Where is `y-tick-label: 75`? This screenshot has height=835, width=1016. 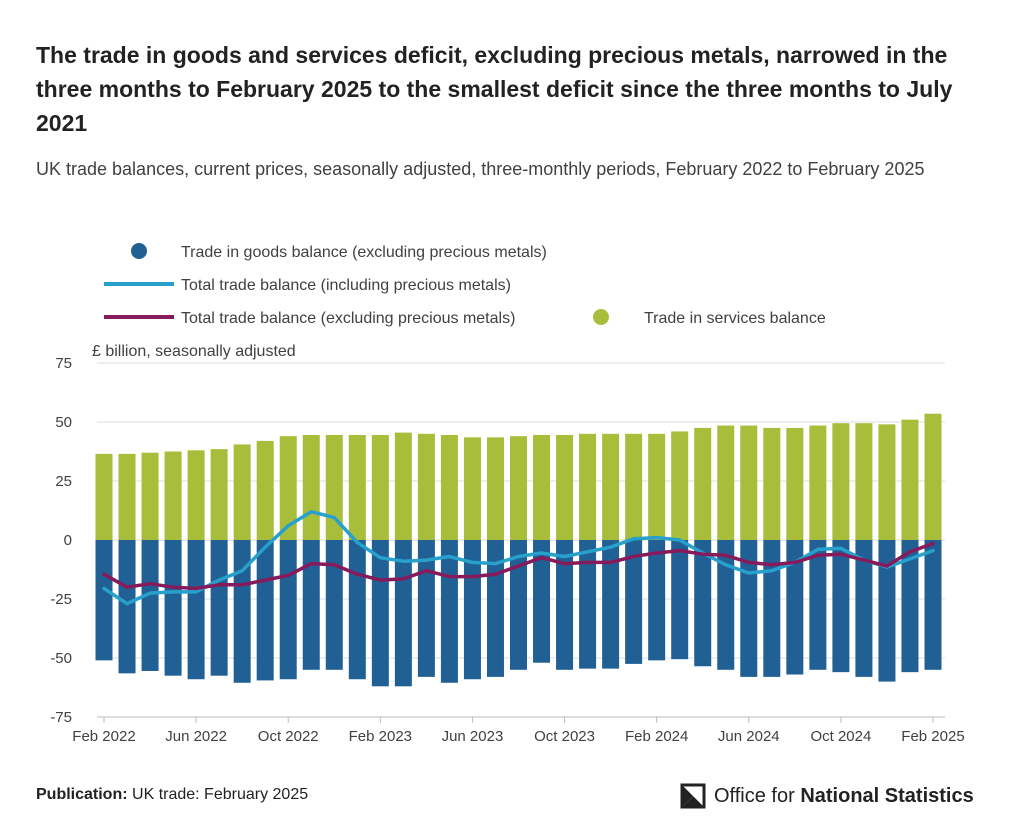 y-tick-label: 75 is located at coordinates (63, 363).